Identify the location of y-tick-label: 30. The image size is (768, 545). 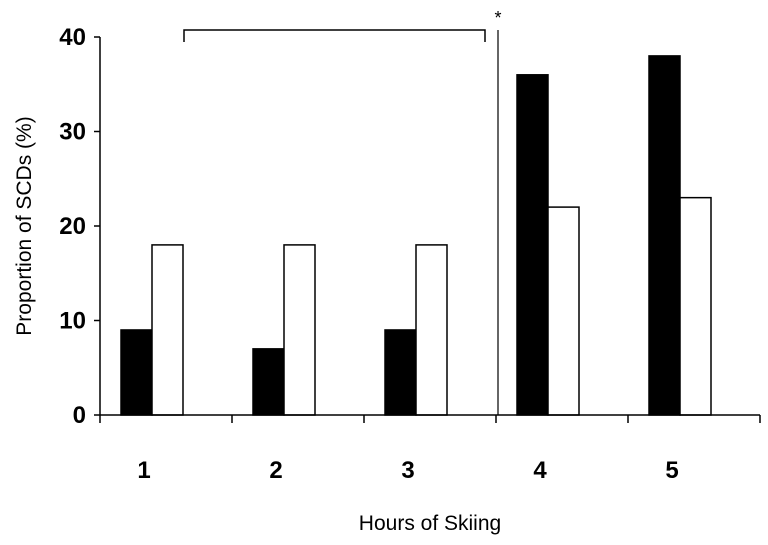
(72, 132).